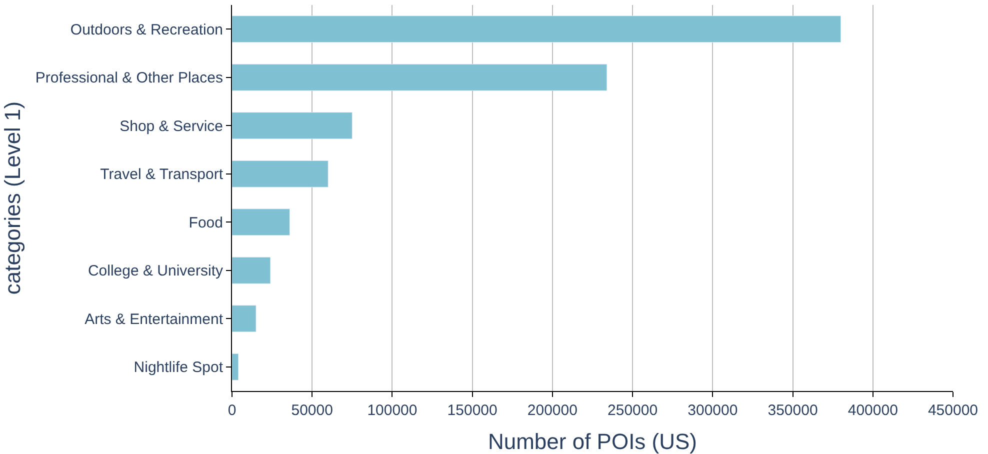 The height and width of the screenshot is (454, 988). What do you see at coordinates (633, 410) in the screenshot?
I see `x-tick-label: 250000` at bounding box center [633, 410].